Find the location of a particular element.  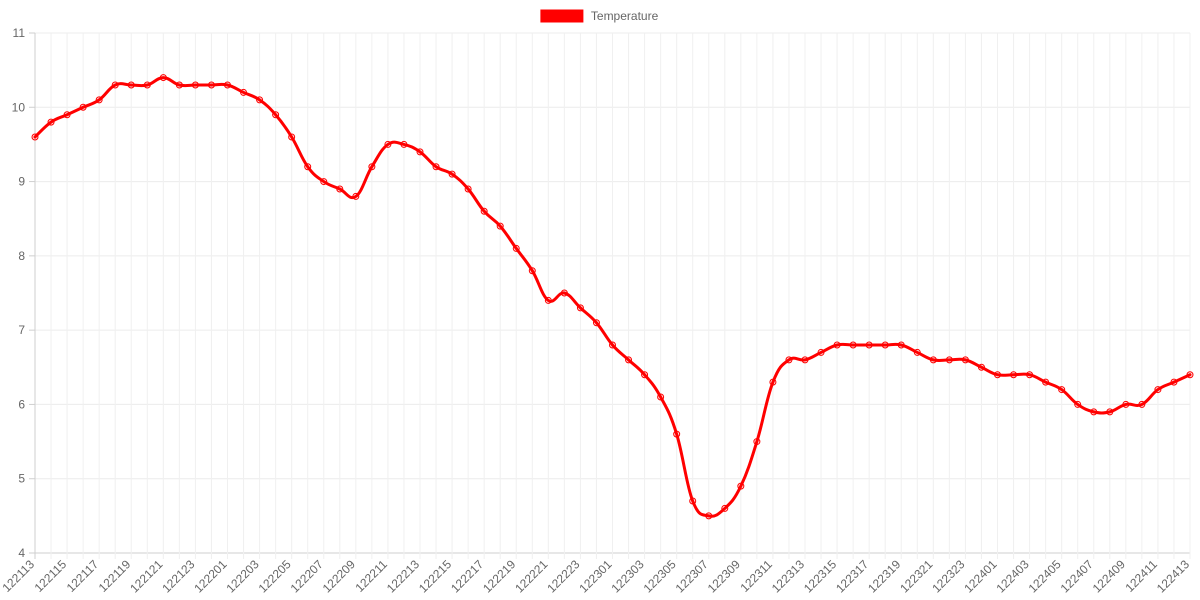

x-tick-label: 122209 is located at coordinates (339, 576).